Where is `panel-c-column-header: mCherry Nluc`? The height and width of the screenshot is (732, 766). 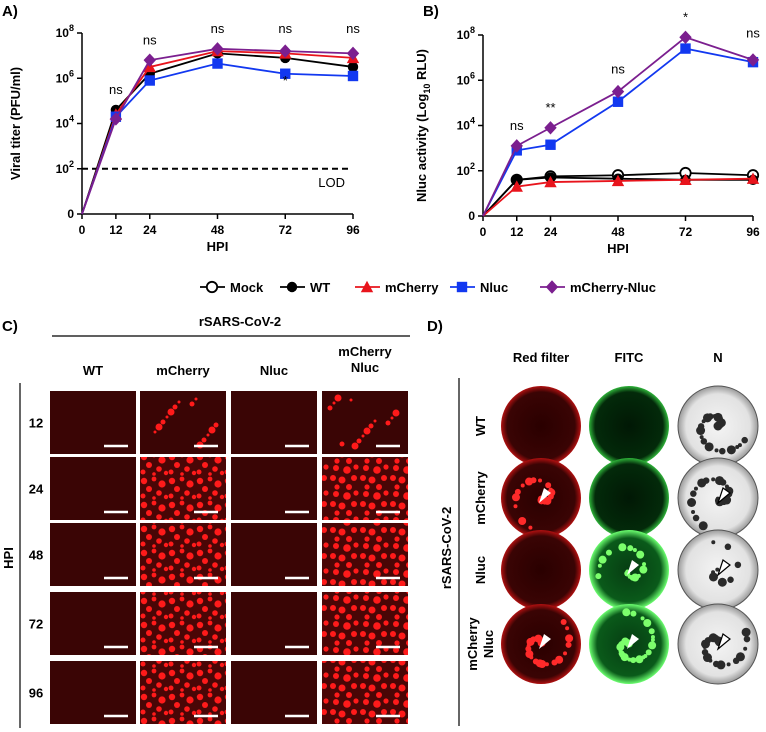 panel-c-column-header: mCherry Nluc is located at coordinates (365, 359).